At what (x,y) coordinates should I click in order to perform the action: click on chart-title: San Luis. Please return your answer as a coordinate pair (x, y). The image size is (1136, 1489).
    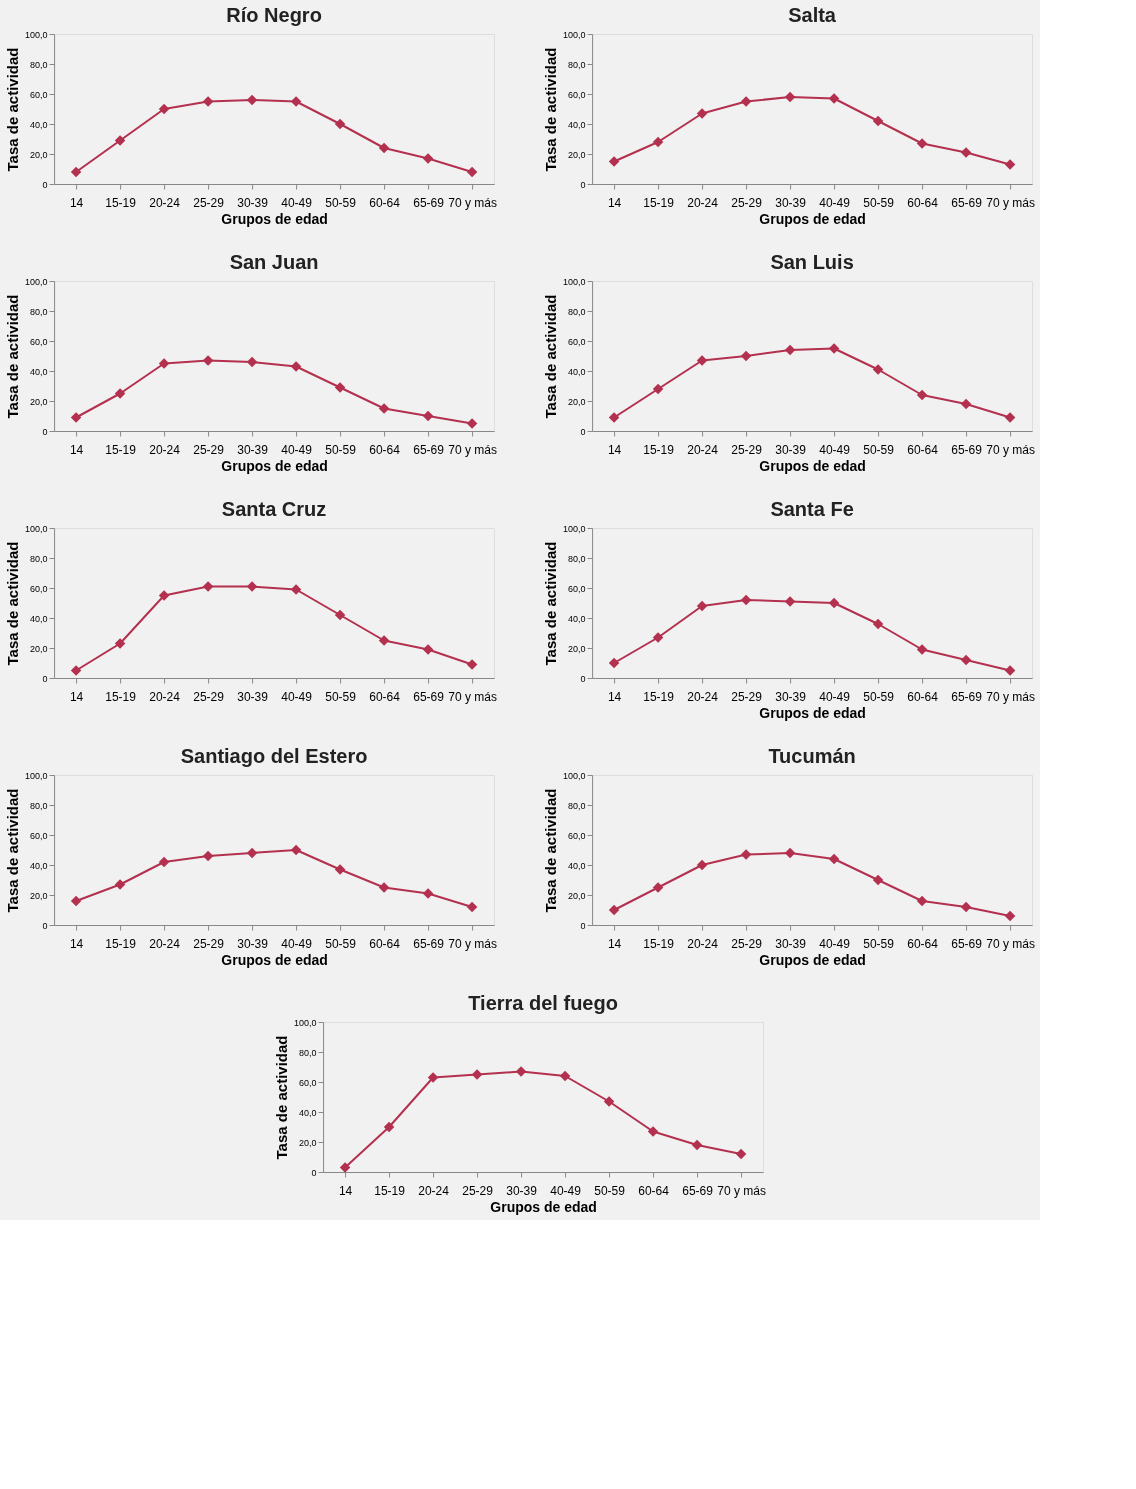
    Looking at the image, I should click on (812, 262).